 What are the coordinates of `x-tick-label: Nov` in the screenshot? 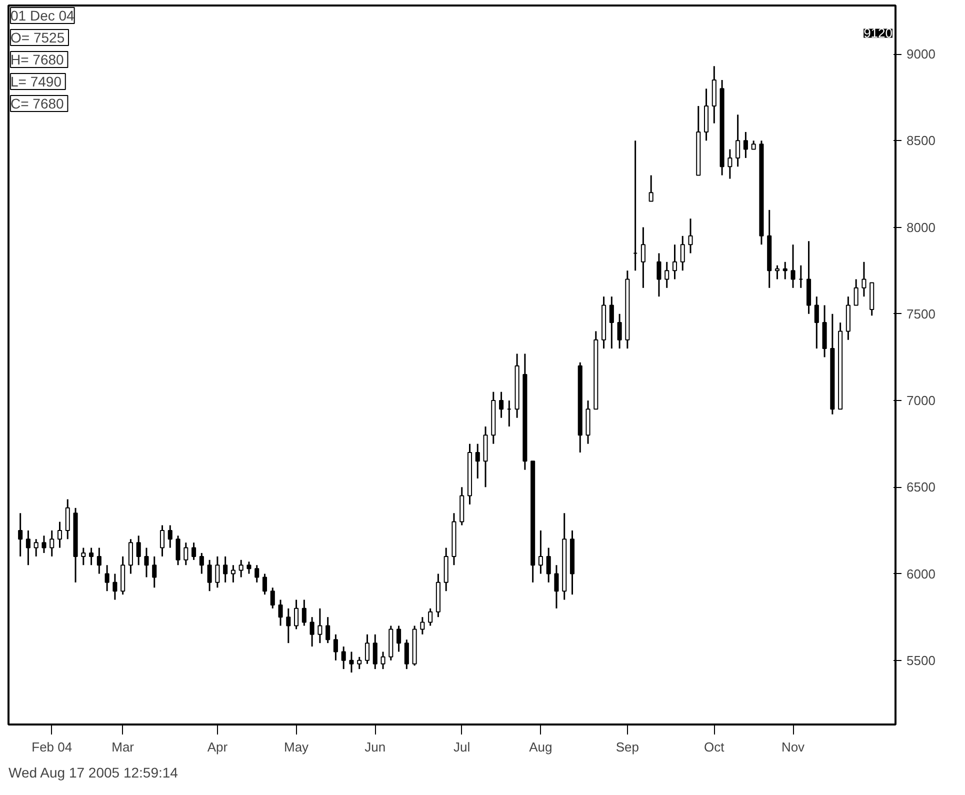 It's located at (793, 747).